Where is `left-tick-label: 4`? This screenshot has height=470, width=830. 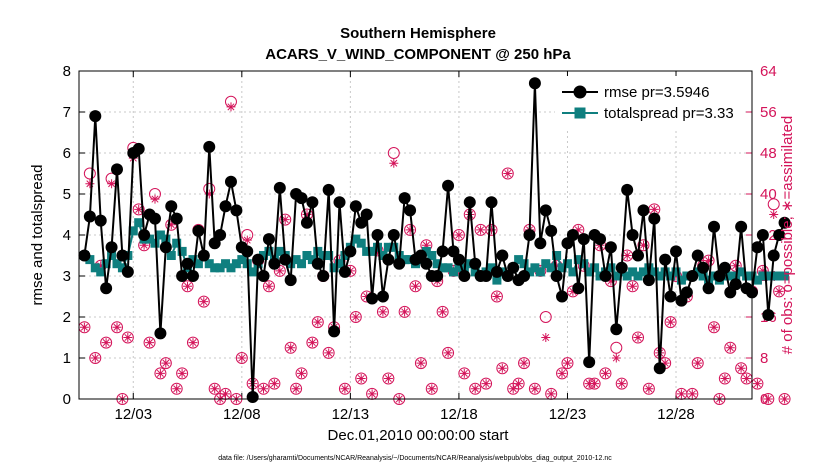
left-tick-label: 4 is located at coordinates (67, 235).